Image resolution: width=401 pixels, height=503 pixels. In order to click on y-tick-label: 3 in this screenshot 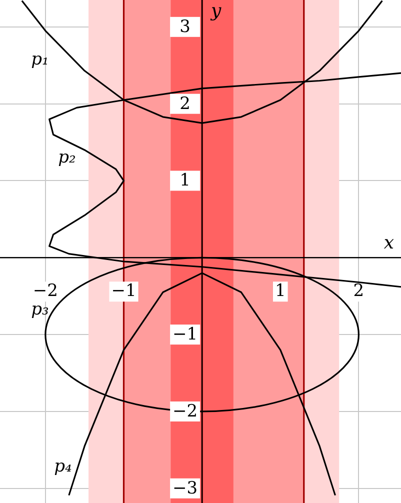, I will do `click(185, 26)`.